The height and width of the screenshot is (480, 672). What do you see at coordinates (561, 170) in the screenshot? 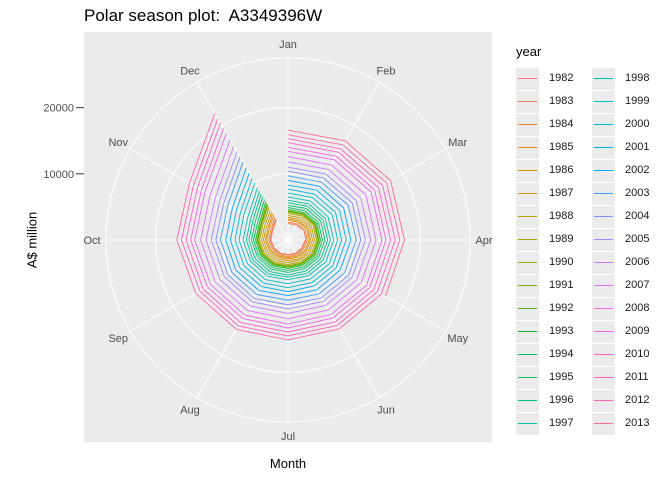
I see `legend-label: 1986` at bounding box center [561, 170].